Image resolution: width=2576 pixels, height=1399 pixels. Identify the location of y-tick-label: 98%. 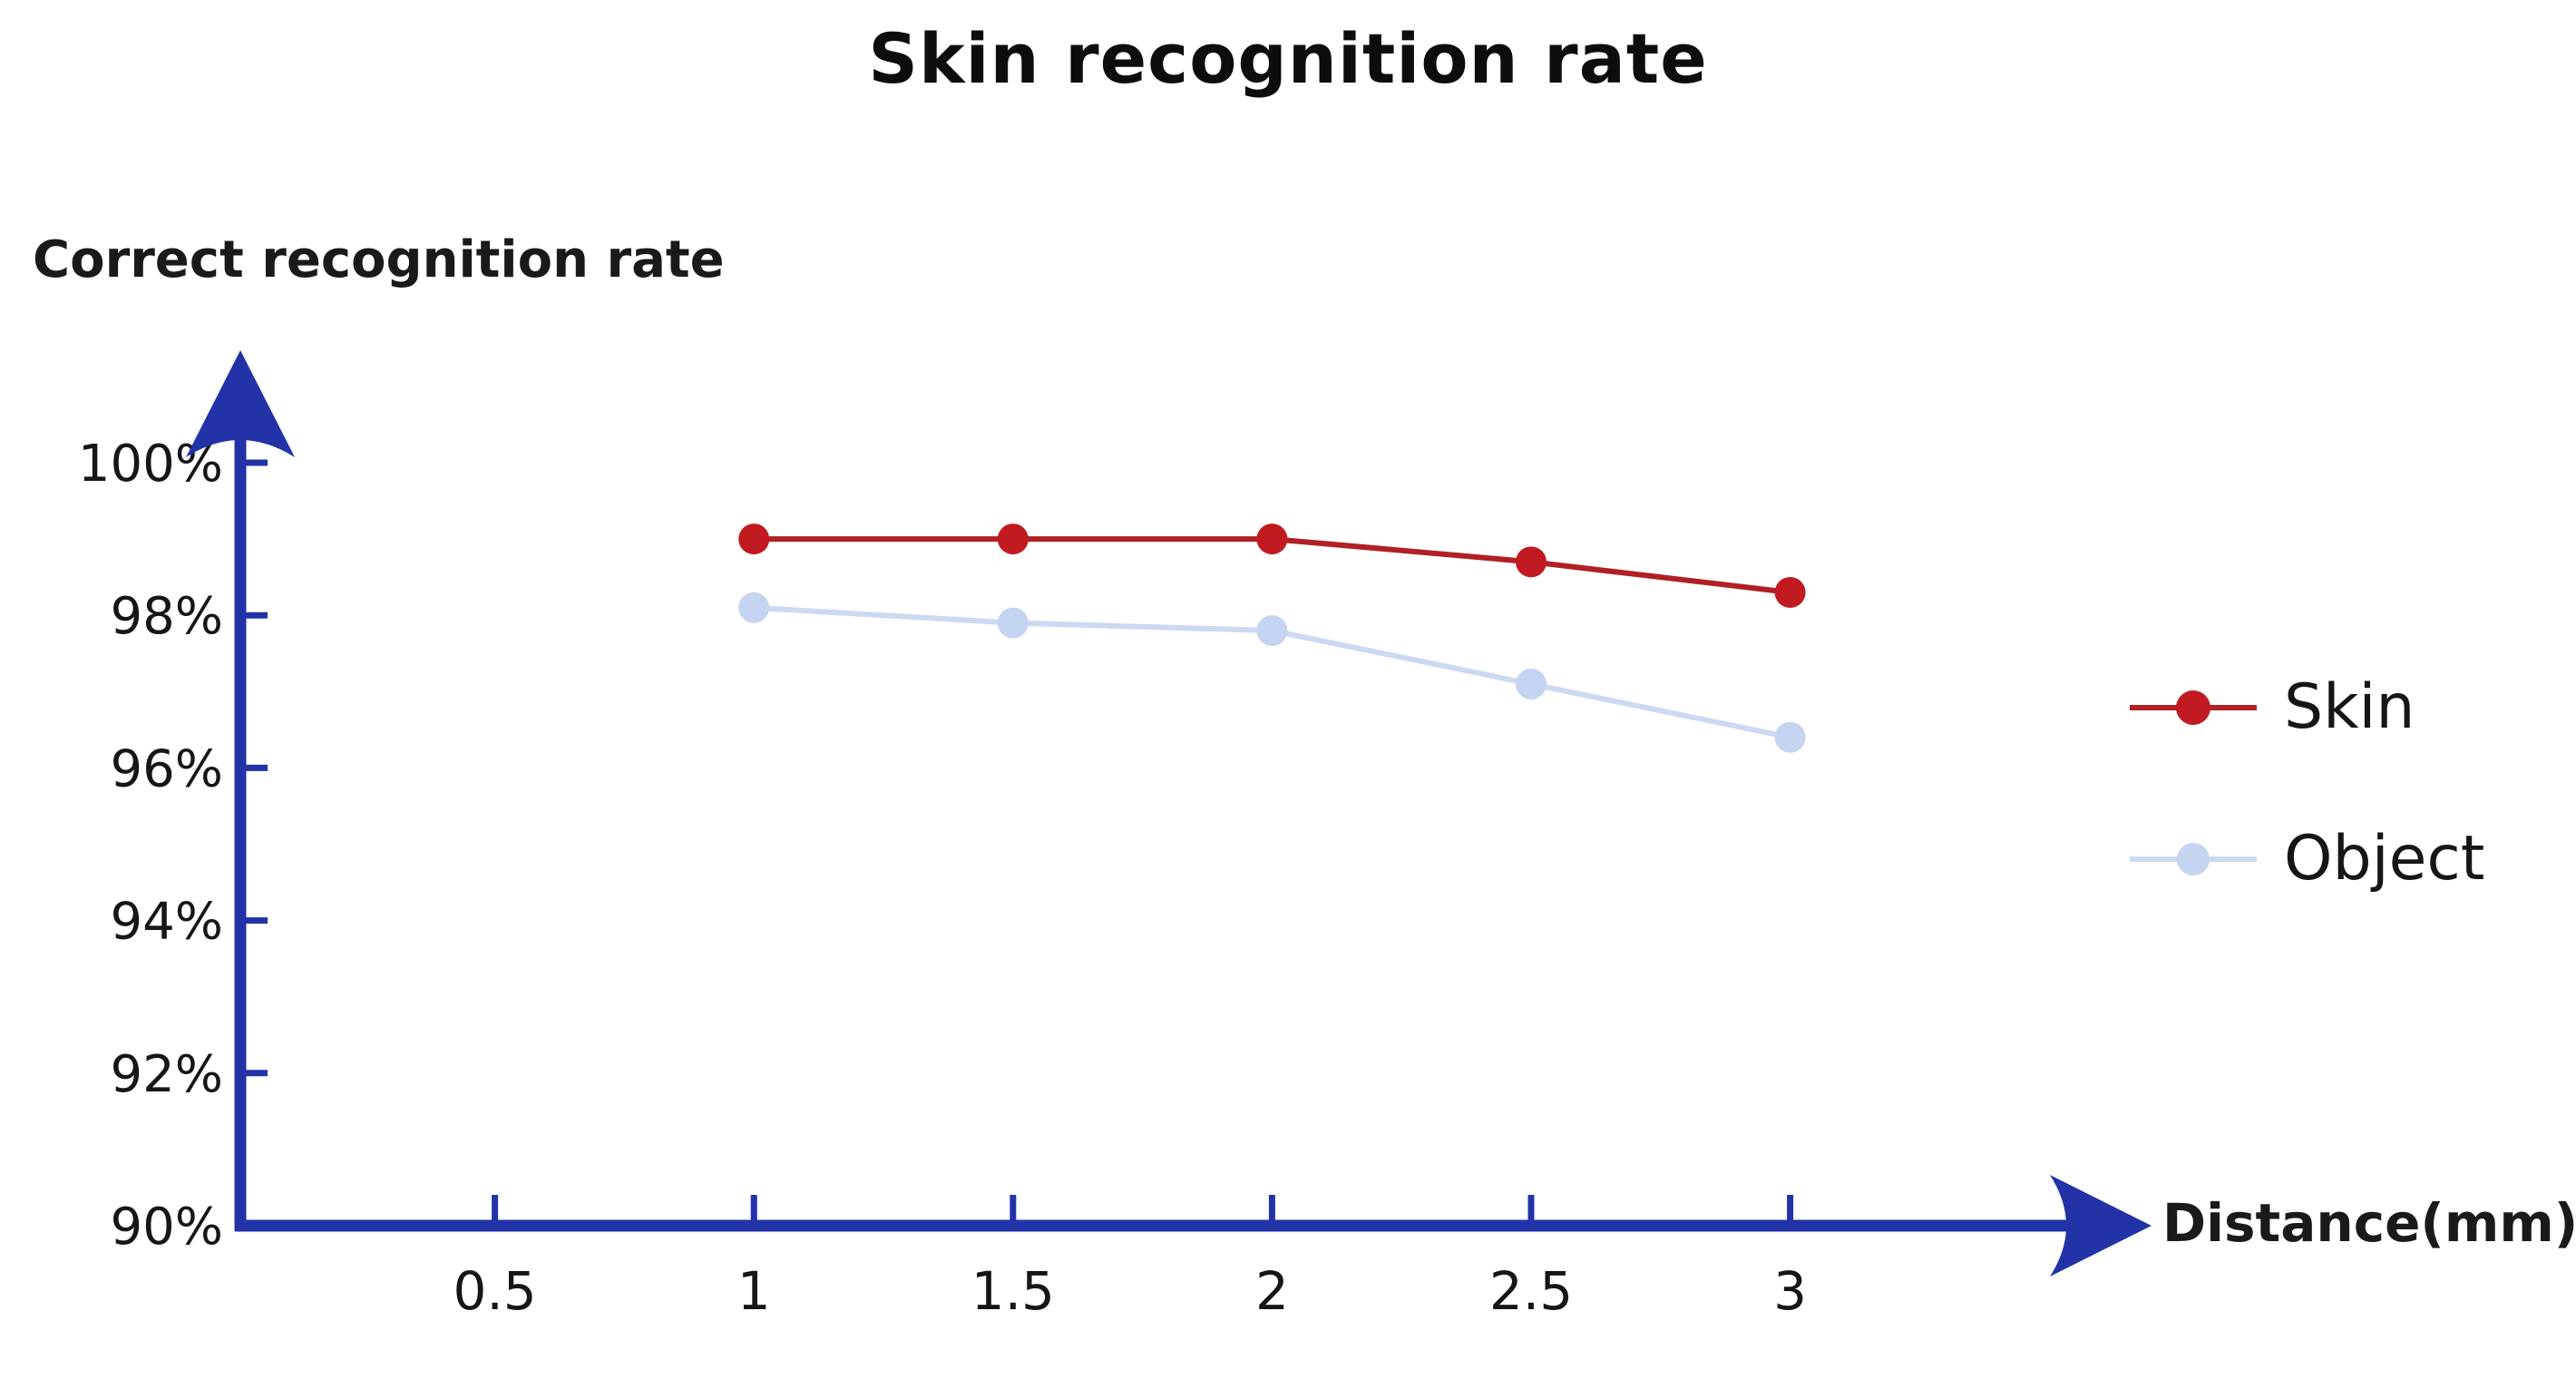
(167, 616).